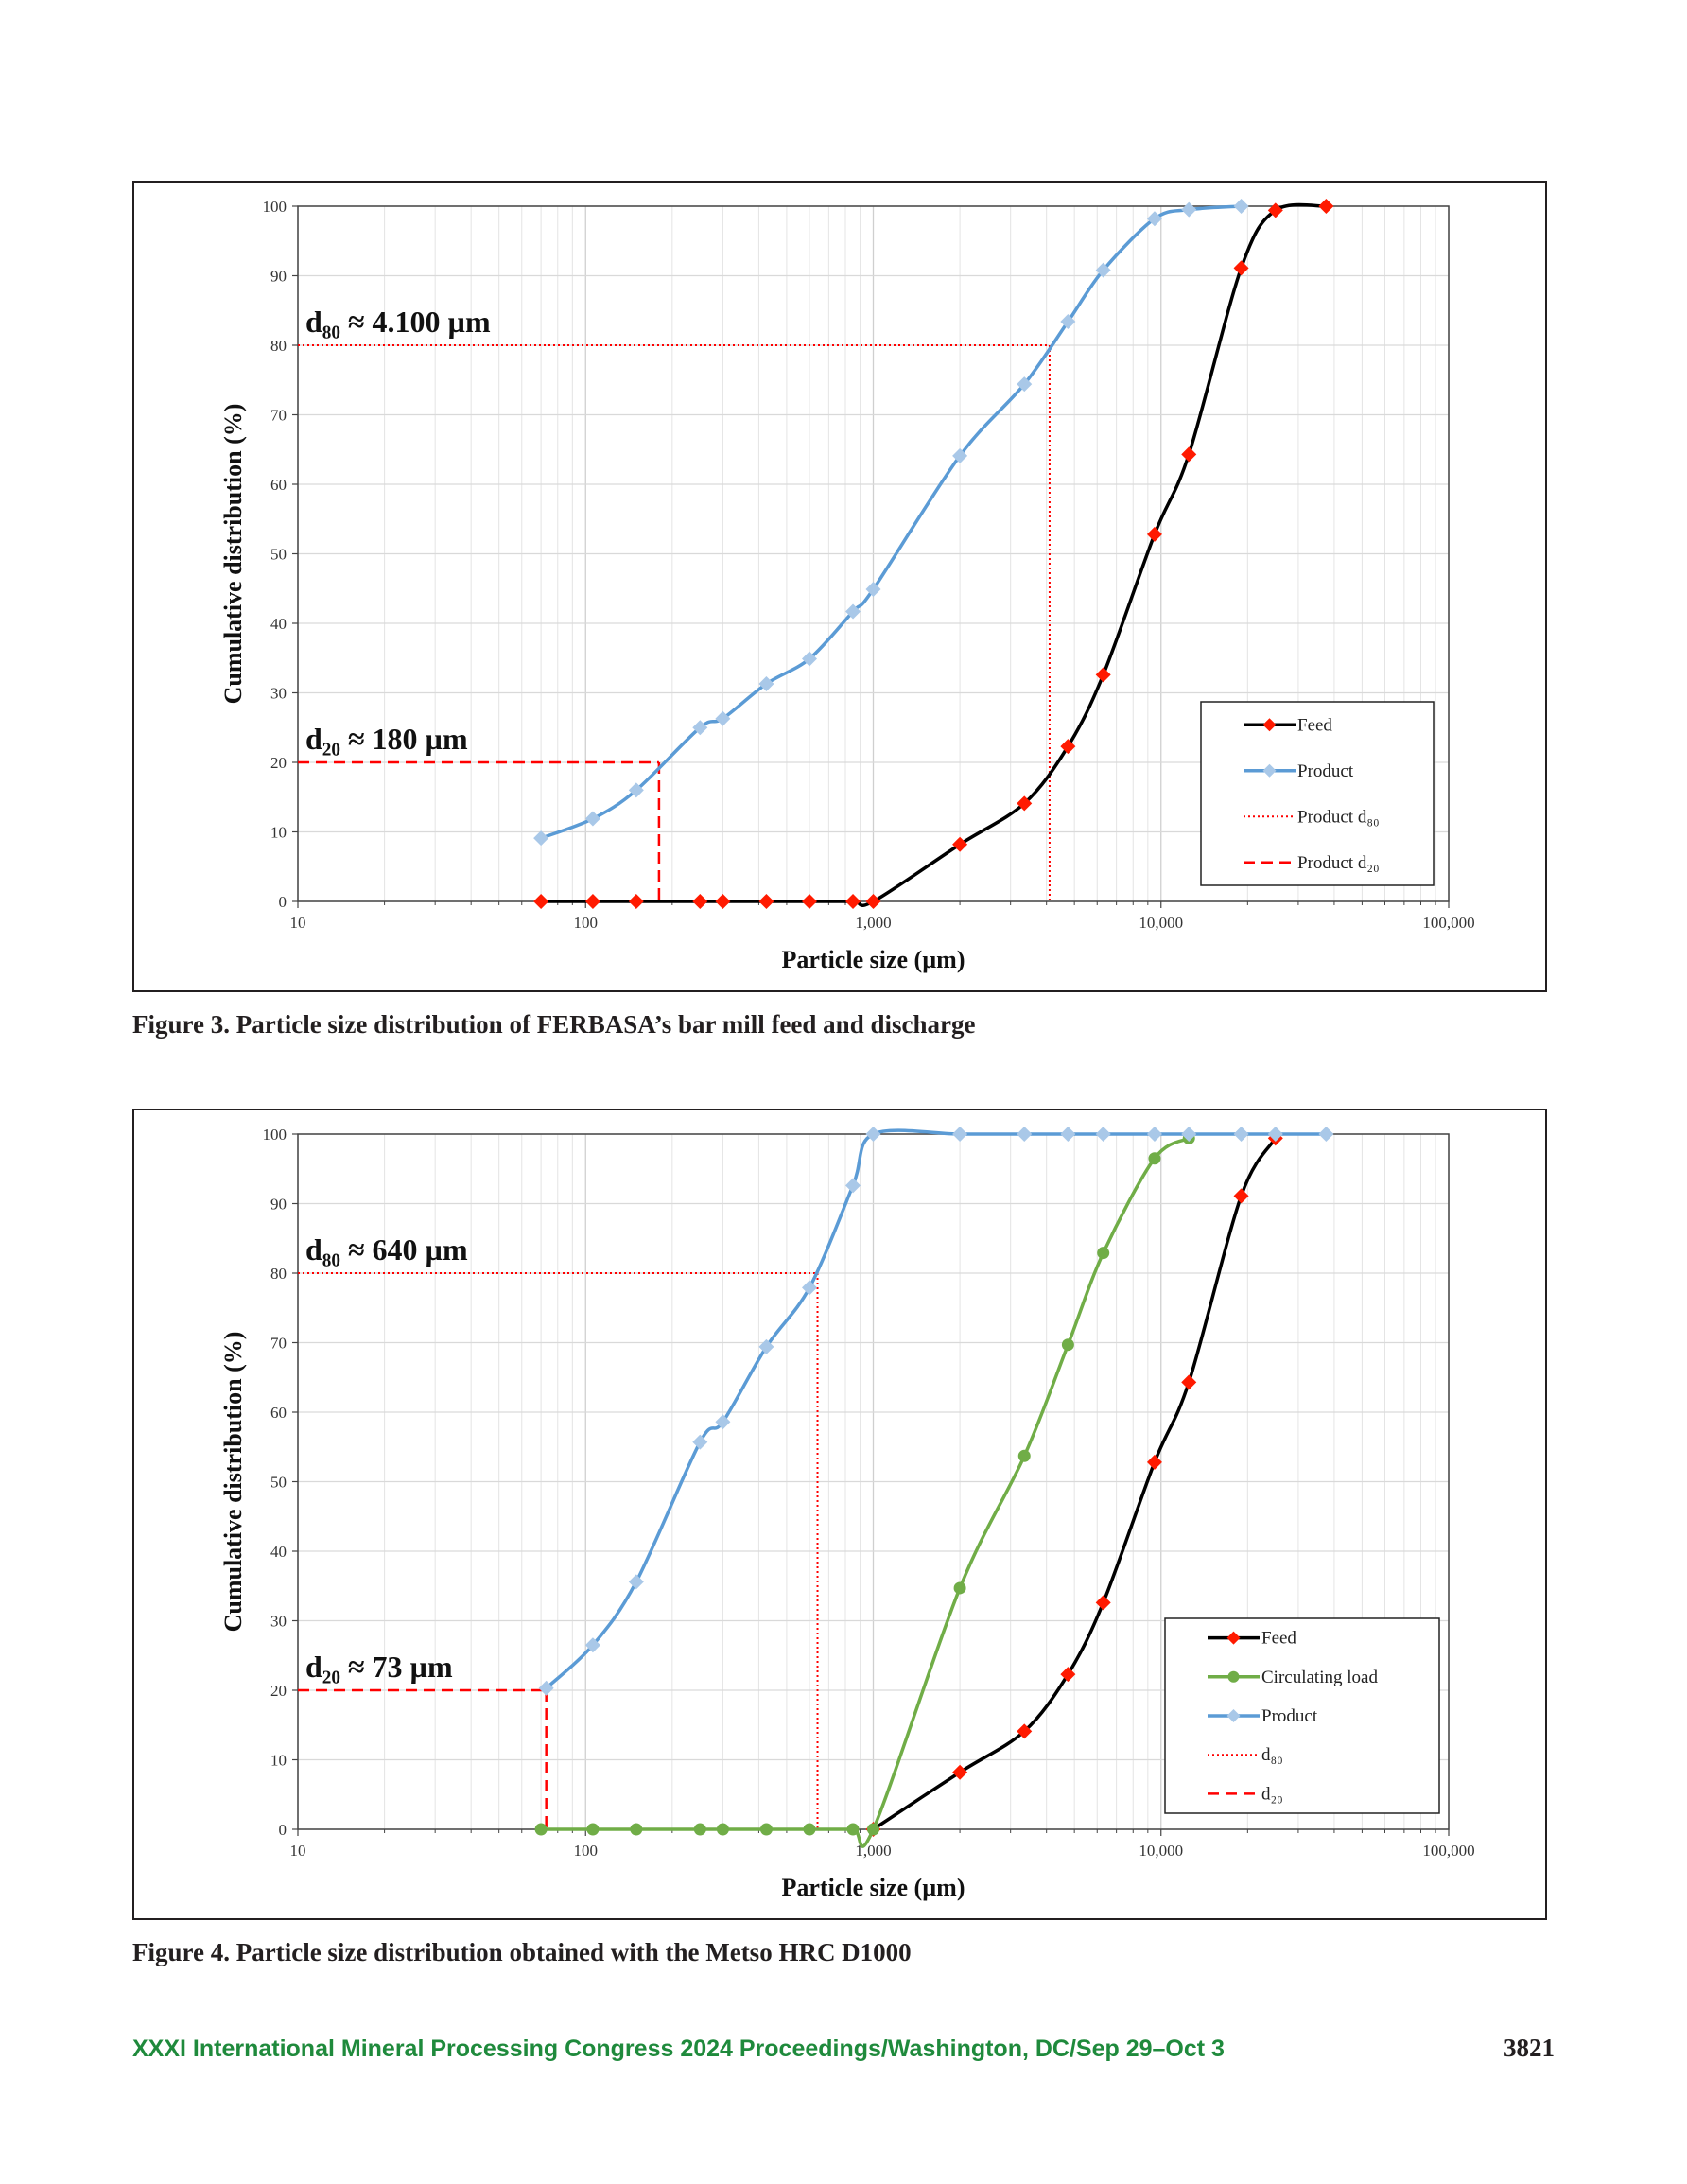  Describe the element at coordinates (278, 485) in the screenshot. I see `y-tick-label: 60` at that location.